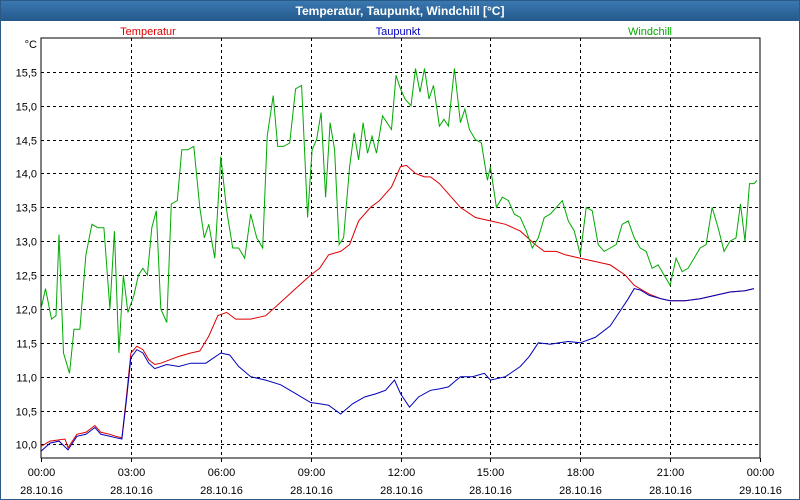 This screenshot has width=800, height=500. Describe the element at coordinates (26, 142) in the screenshot. I see `y-tick-label: 14,5` at that location.